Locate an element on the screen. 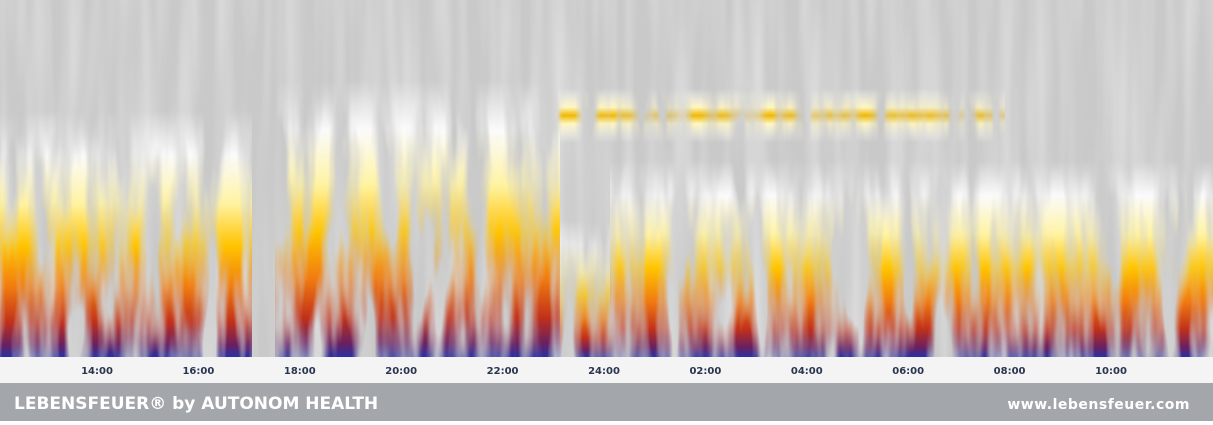 The width and height of the screenshot is (1213, 425). time-label: 06:00 is located at coordinates (908, 371).